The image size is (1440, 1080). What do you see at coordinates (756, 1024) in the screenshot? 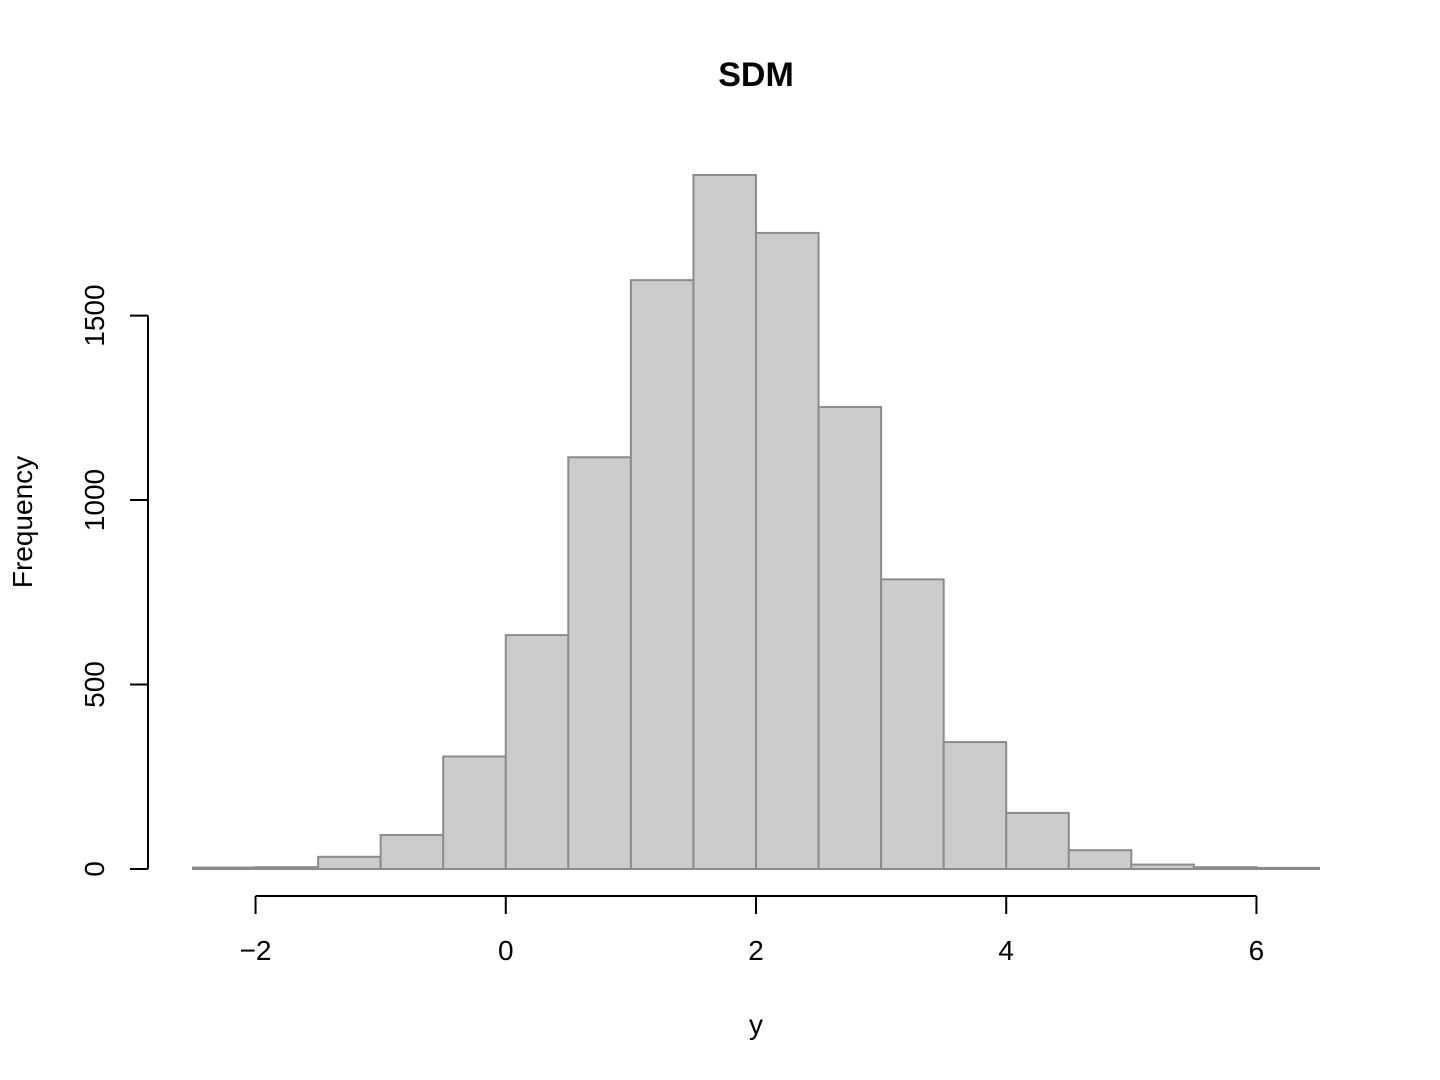
I see `x-axis-label: y` at bounding box center [756, 1024].